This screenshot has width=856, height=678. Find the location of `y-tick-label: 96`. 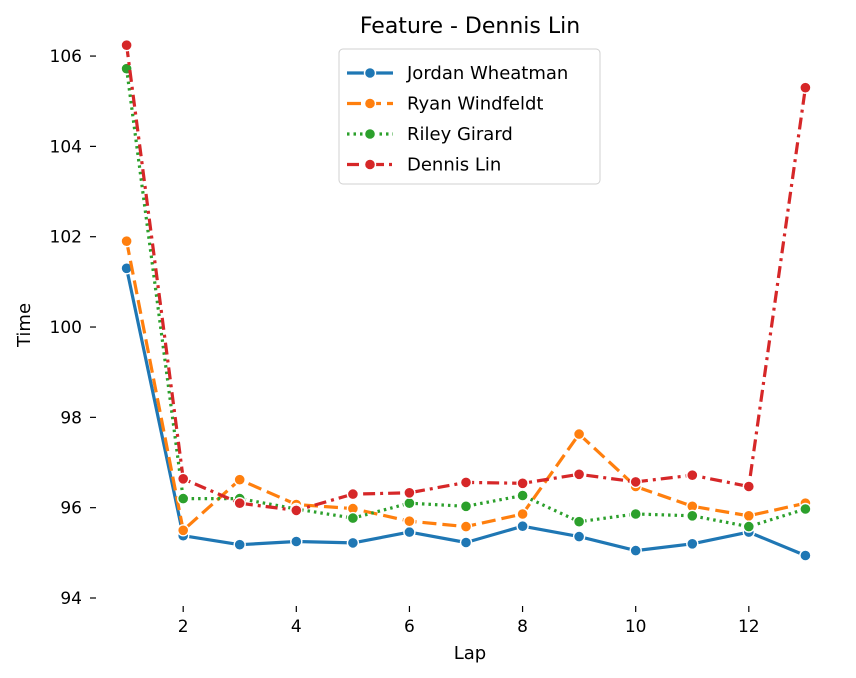

y-tick-label: 96 is located at coordinates (71, 509).